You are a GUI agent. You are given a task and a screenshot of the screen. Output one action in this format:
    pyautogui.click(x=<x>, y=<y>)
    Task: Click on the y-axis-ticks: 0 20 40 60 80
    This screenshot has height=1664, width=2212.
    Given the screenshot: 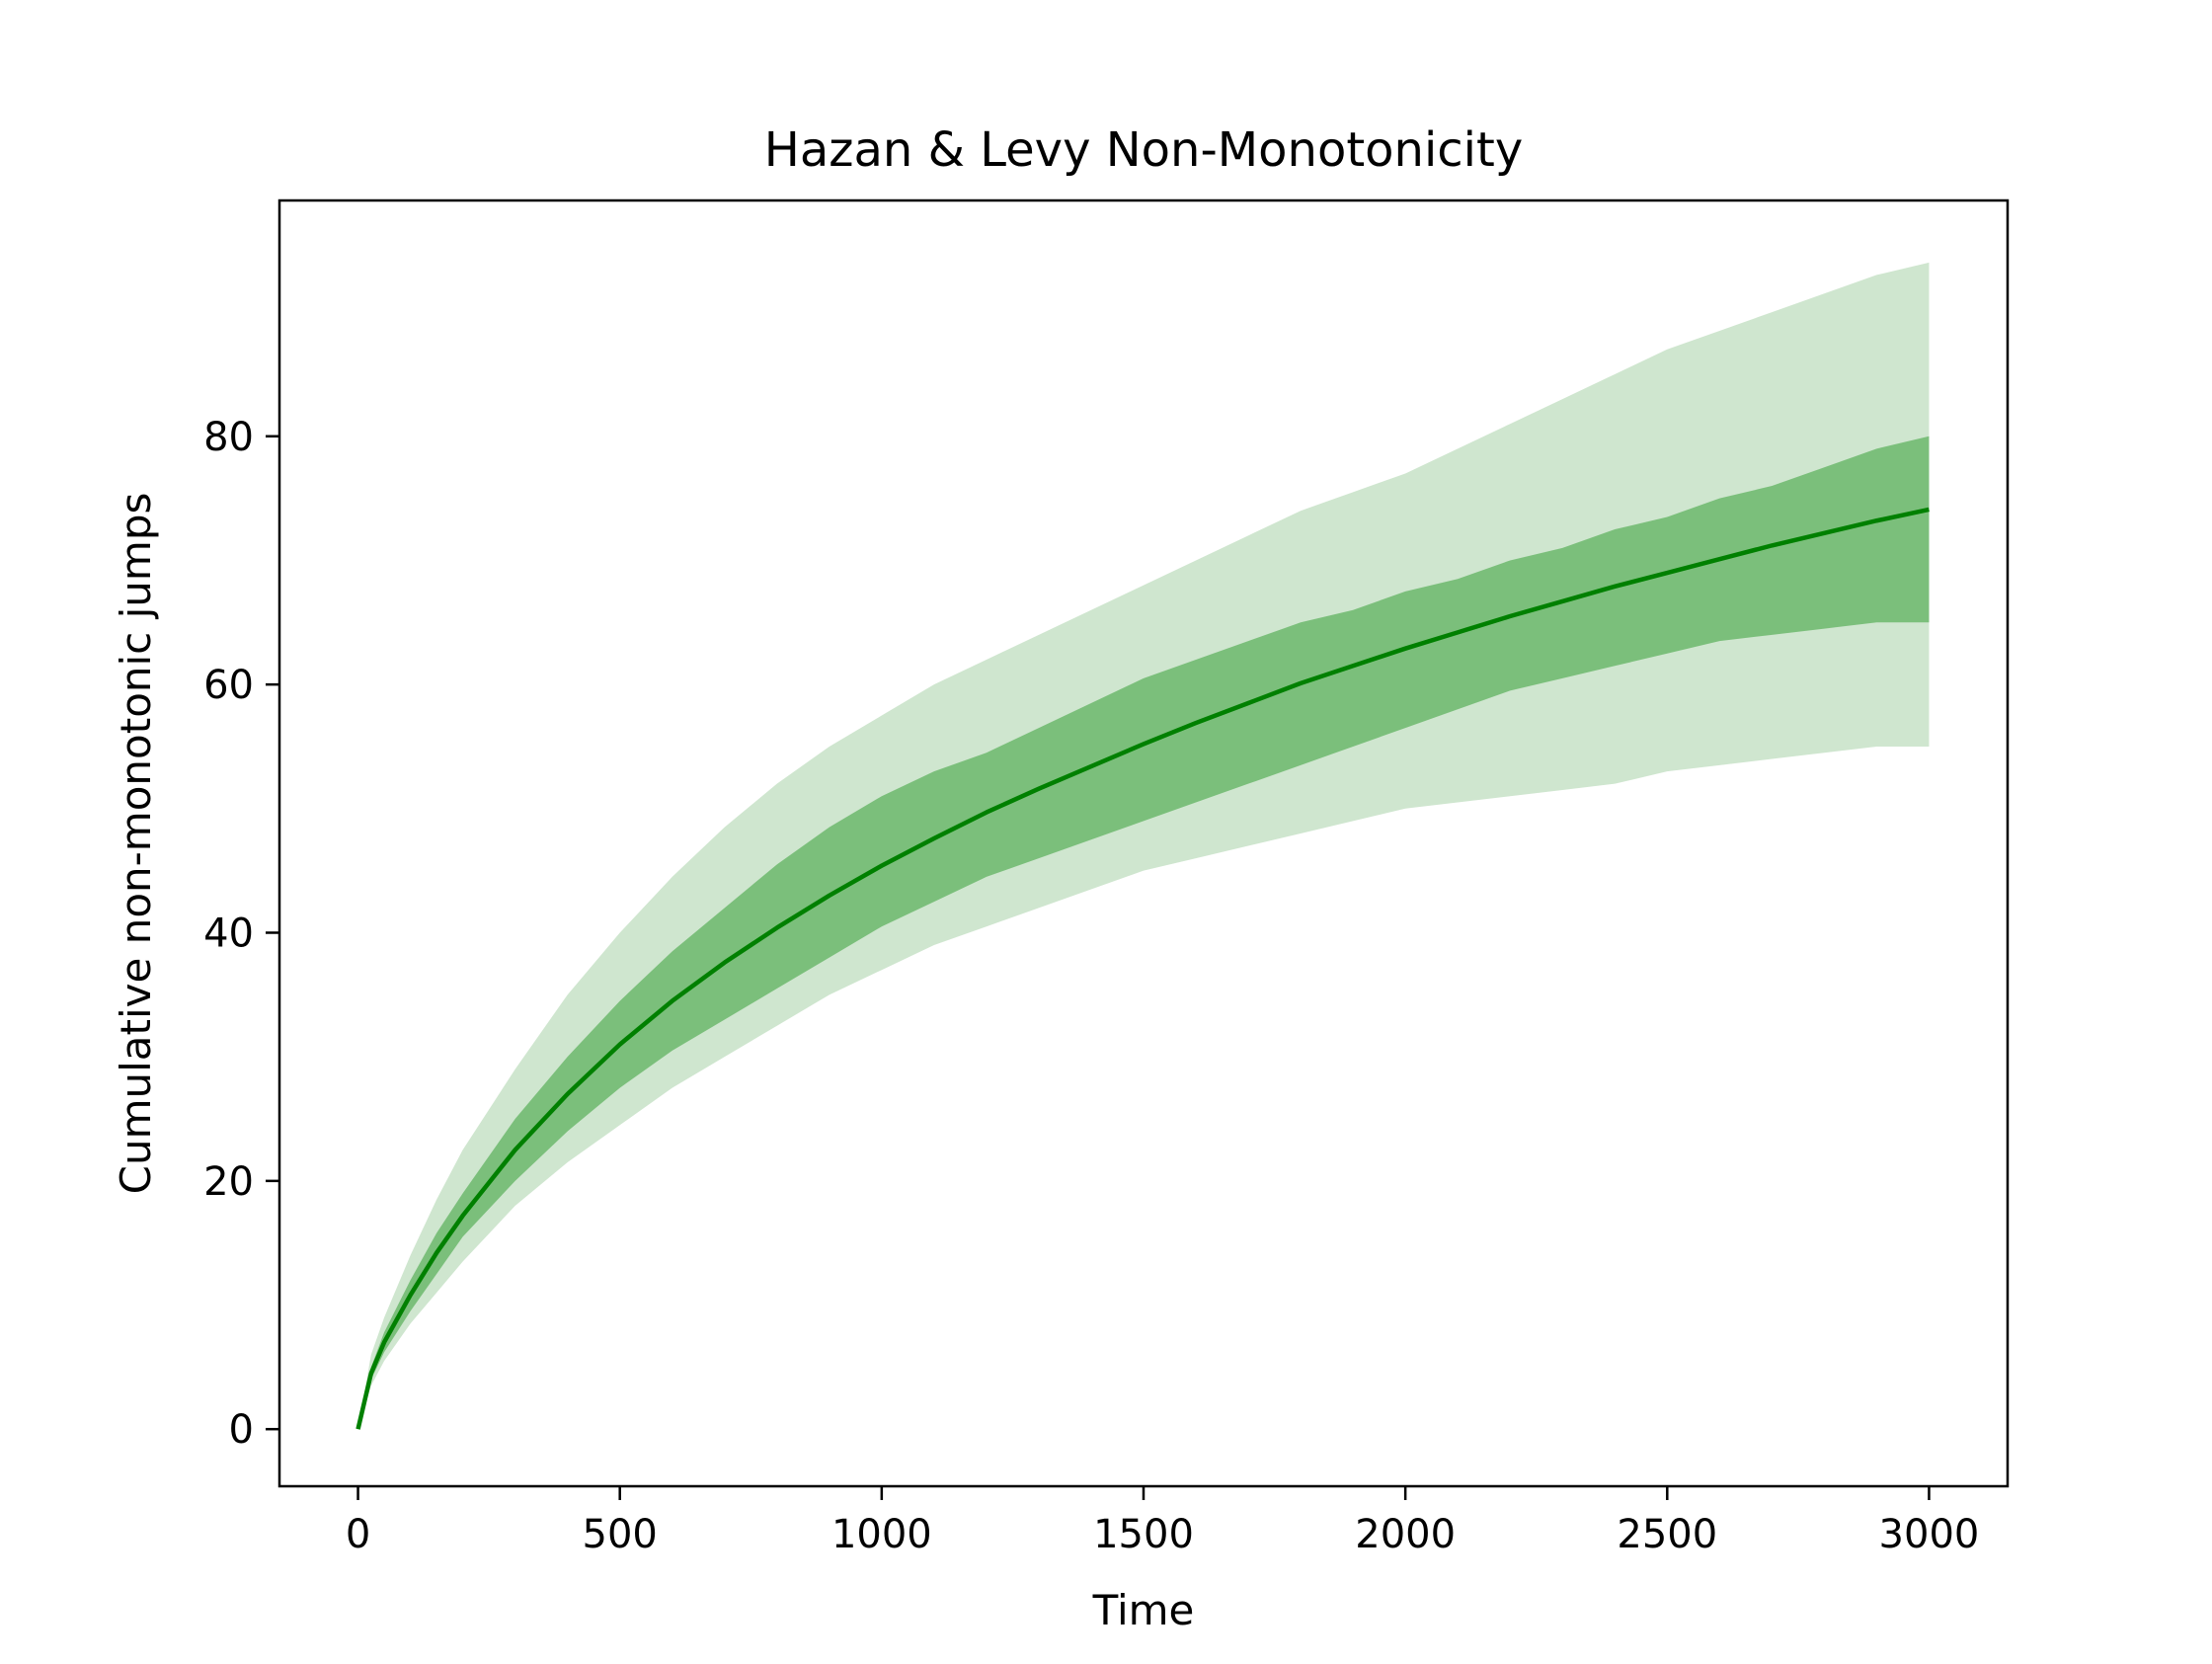 What is the action you would take?
    pyautogui.click(x=241, y=934)
    